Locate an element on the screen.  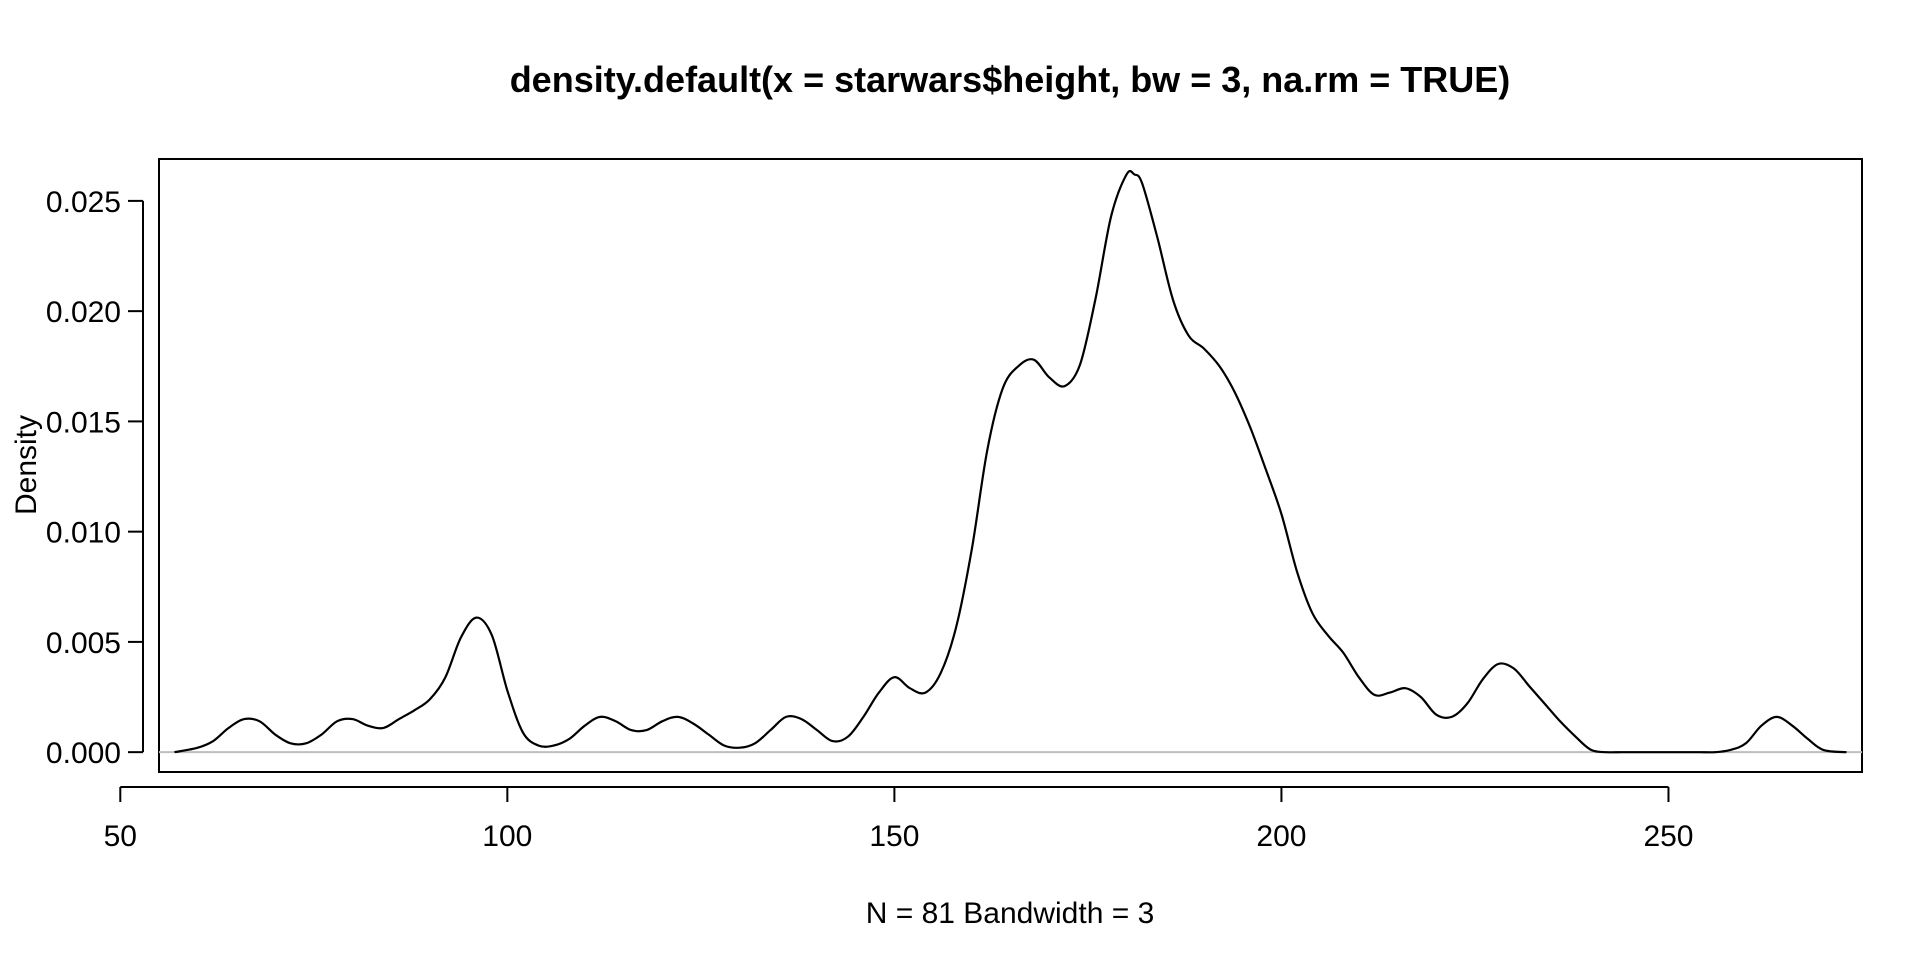
x-axis-label: N = 81 Bandwidth = 3 is located at coordinates (1010, 913).